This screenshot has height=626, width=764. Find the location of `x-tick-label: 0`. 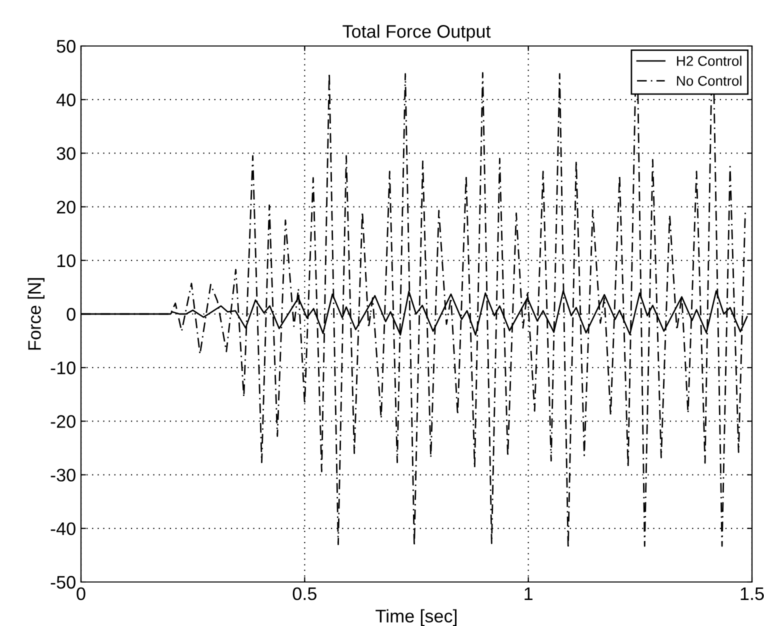

x-tick-label: 0 is located at coordinates (81, 593).